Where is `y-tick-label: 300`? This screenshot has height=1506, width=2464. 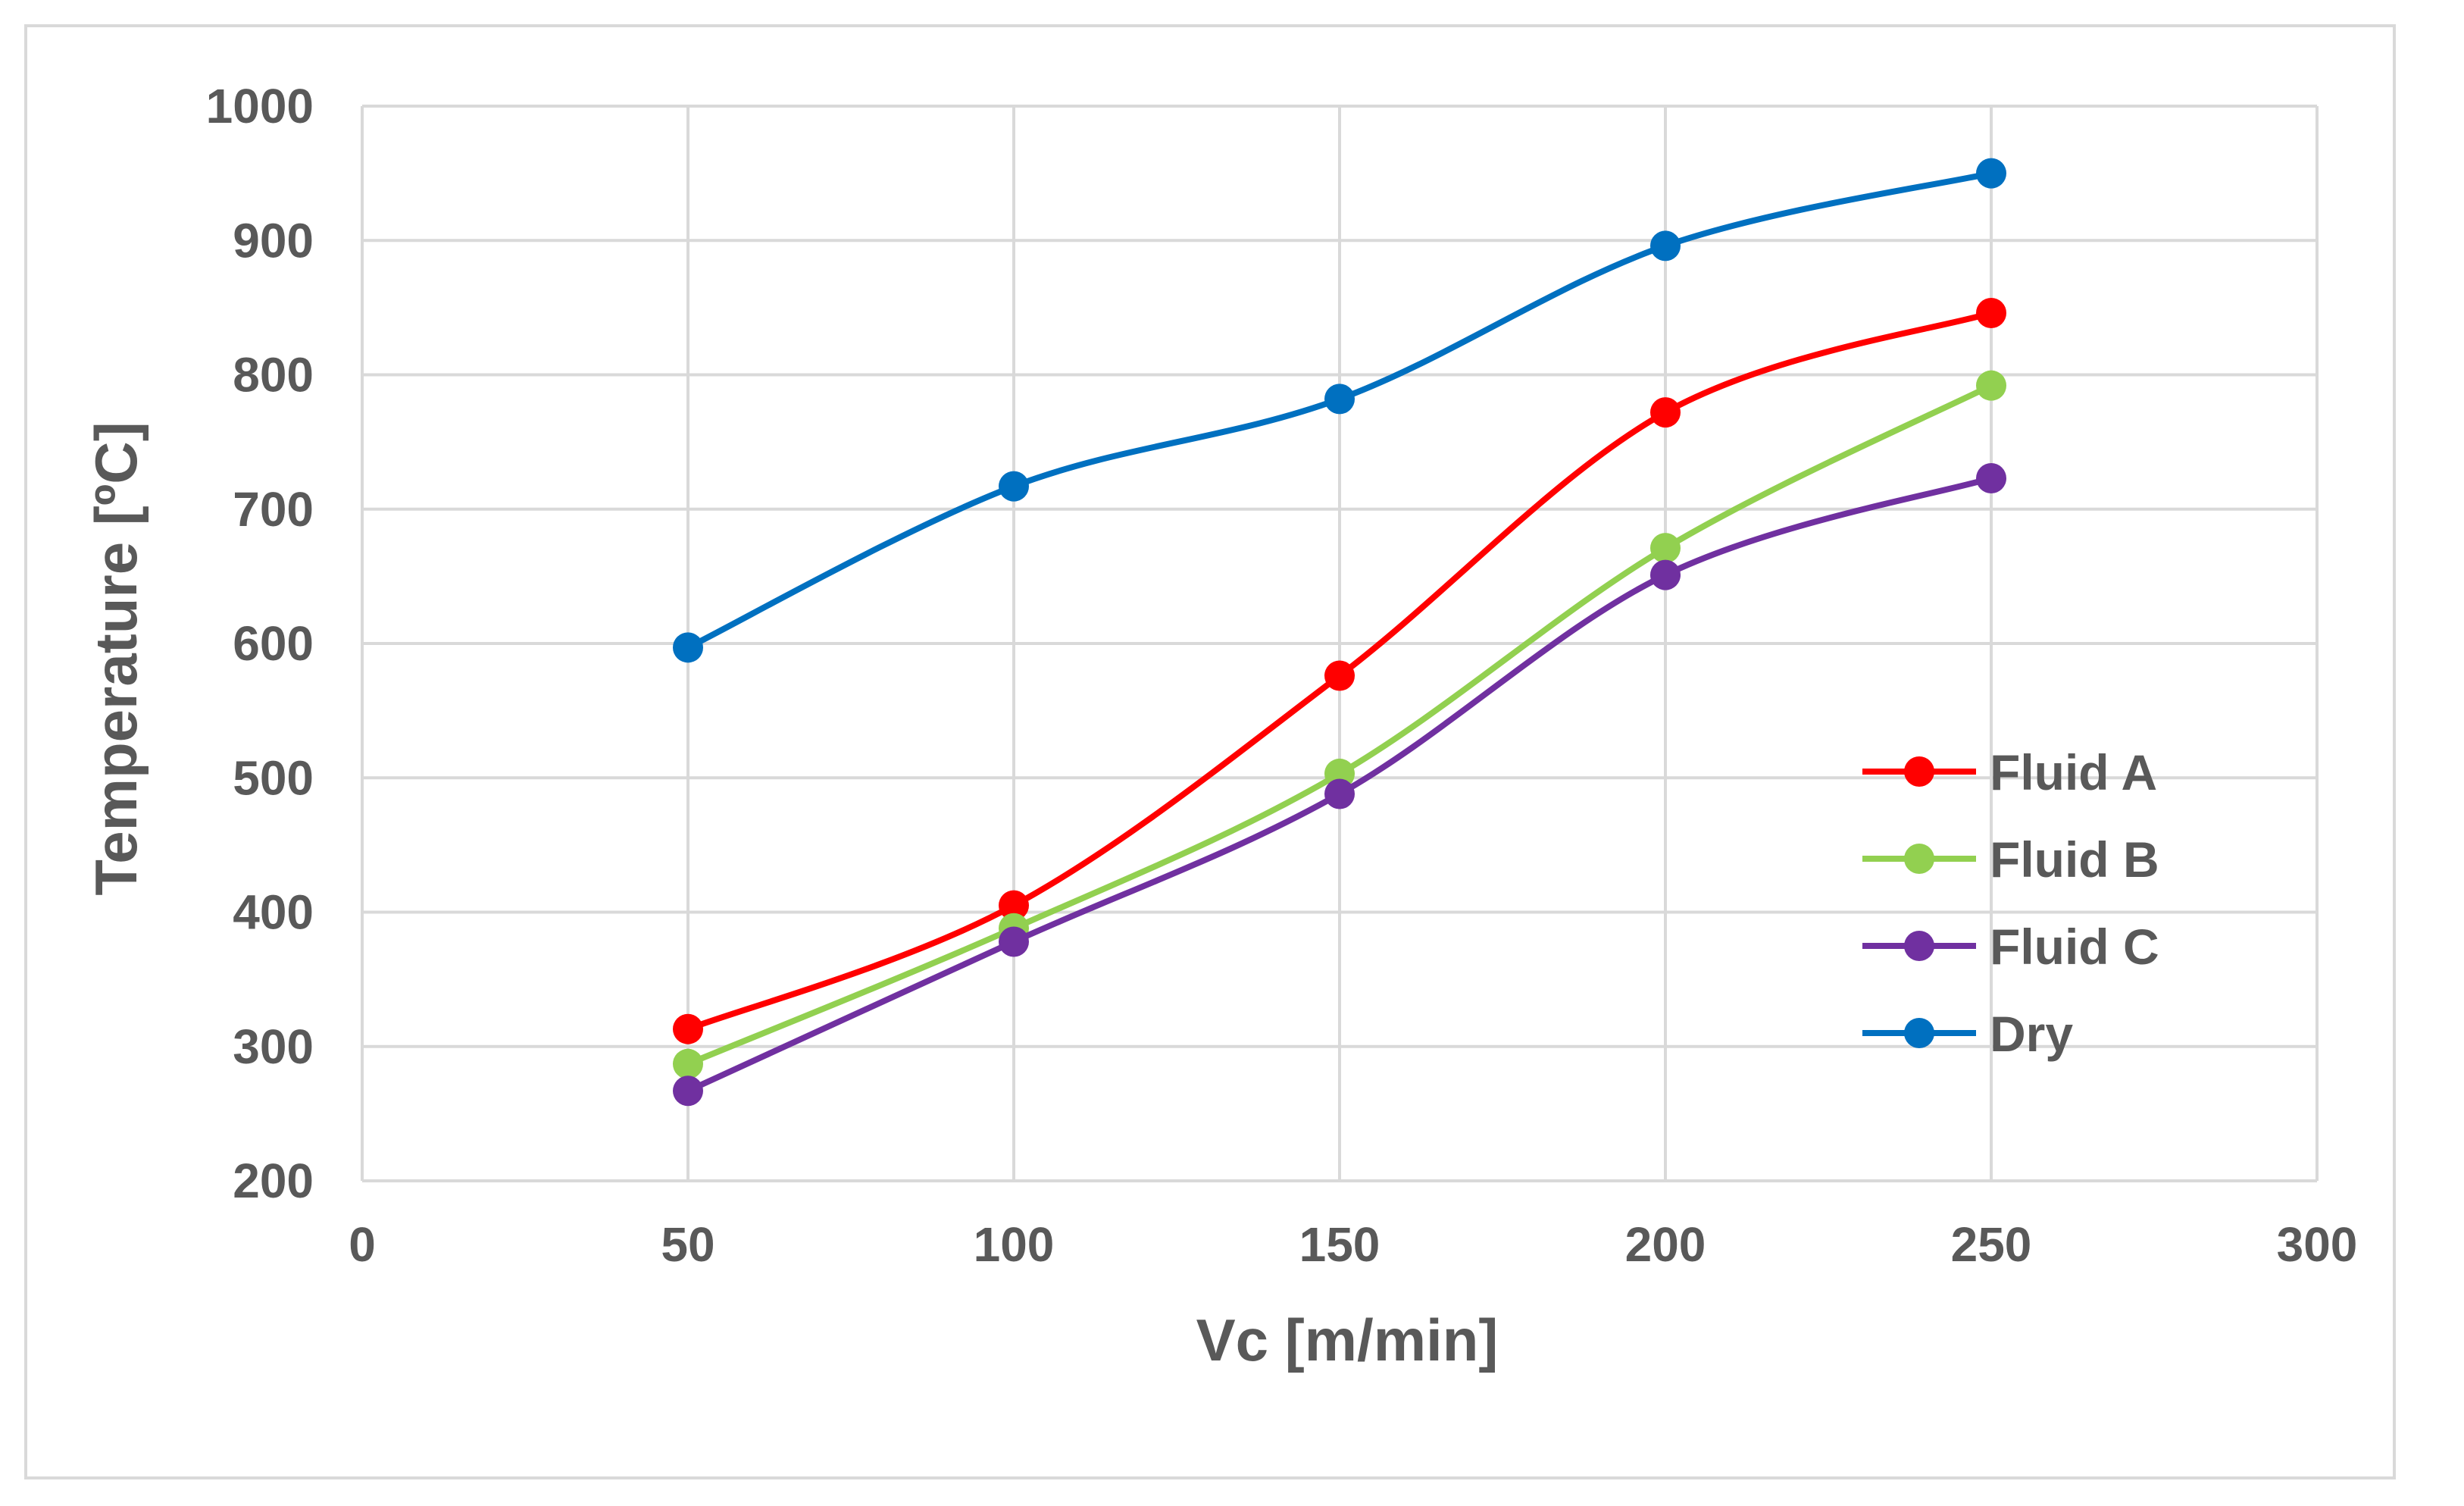 y-tick-label: 300 is located at coordinates (273, 1046).